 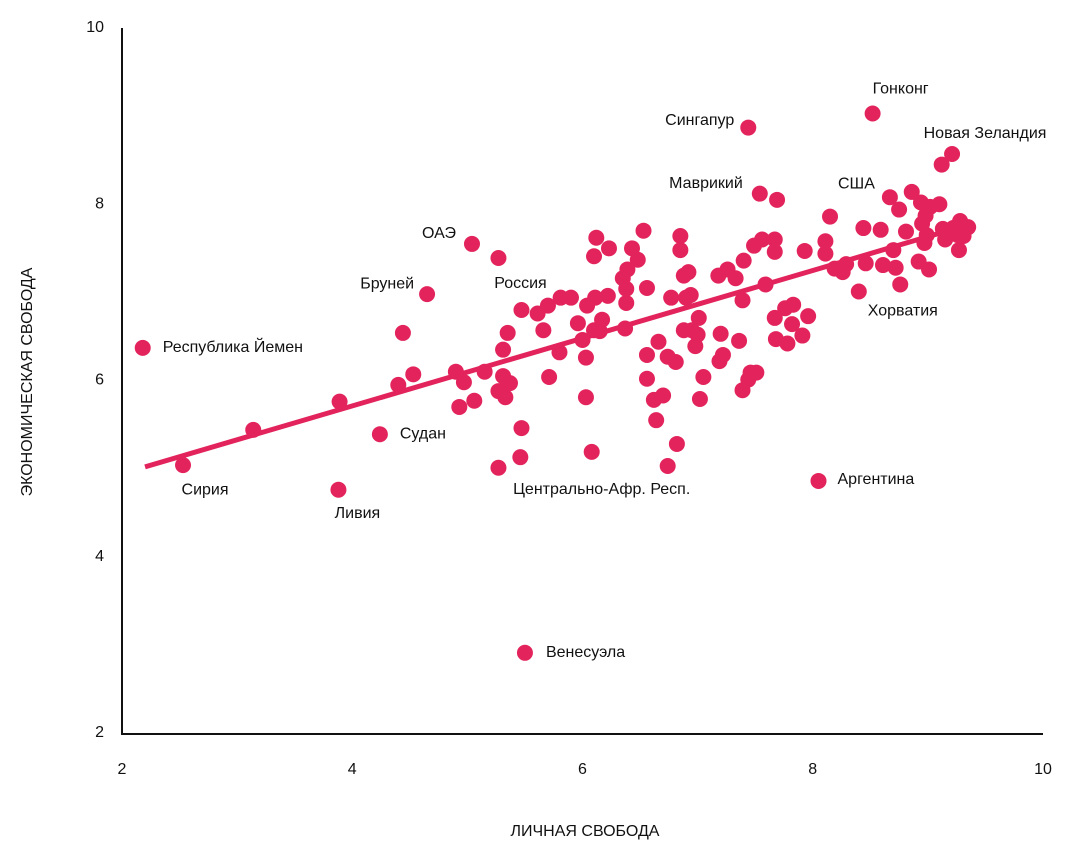 What do you see at coordinates (985, 133) in the screenshot?
I see `point-label: Новая Зеландия` at bounding box center [985, 133].